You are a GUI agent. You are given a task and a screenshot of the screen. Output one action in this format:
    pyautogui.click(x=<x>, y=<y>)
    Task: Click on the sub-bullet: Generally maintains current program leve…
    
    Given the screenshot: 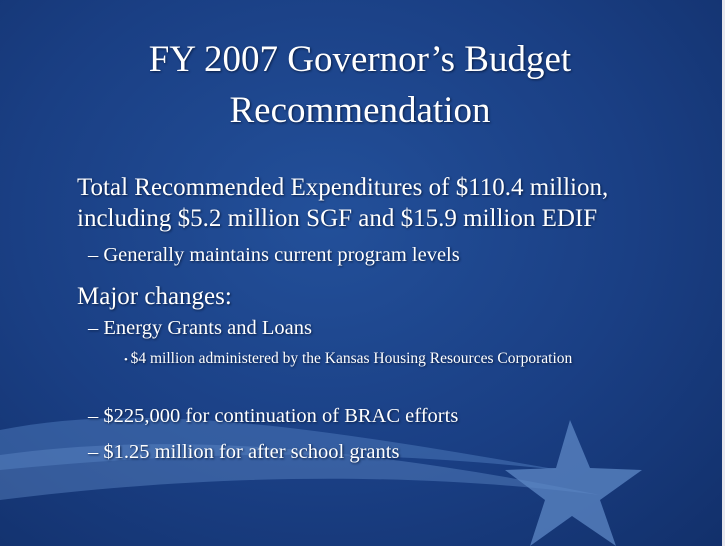 What is the action you would take?
    pyautogui.click(x=273, y=255)
    